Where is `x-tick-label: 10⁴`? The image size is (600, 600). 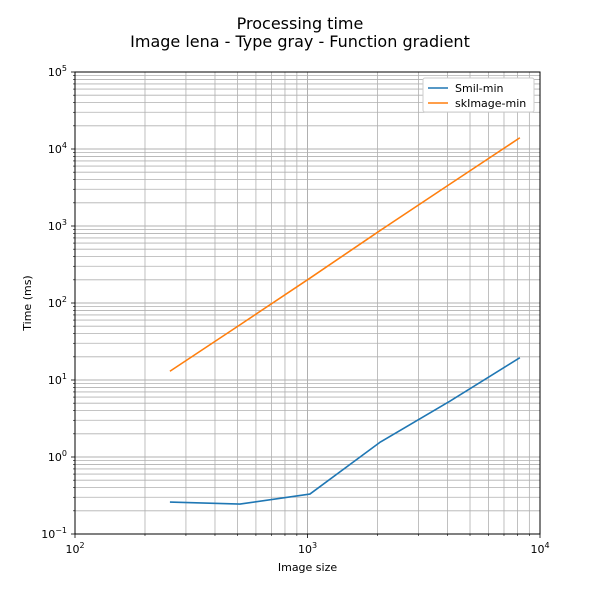 x-tick-label: 10⁴ is located at coordinates (539, 548).